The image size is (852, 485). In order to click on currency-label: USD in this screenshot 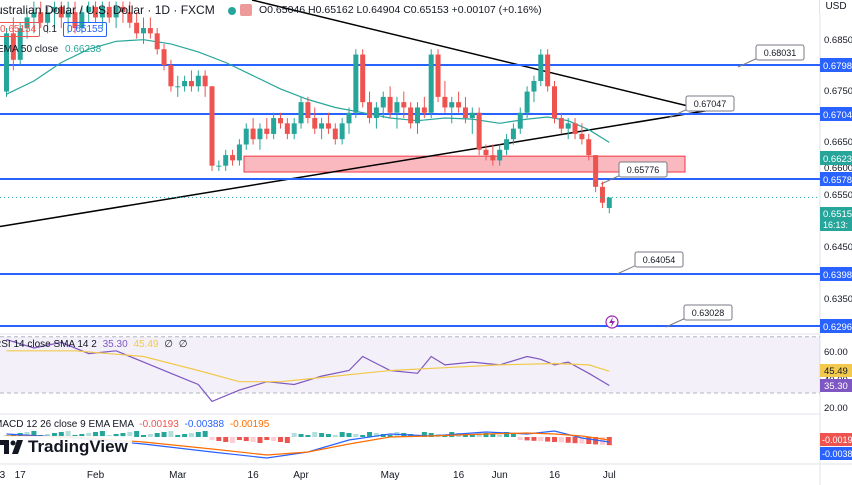, I will do `click(835, 7)`.